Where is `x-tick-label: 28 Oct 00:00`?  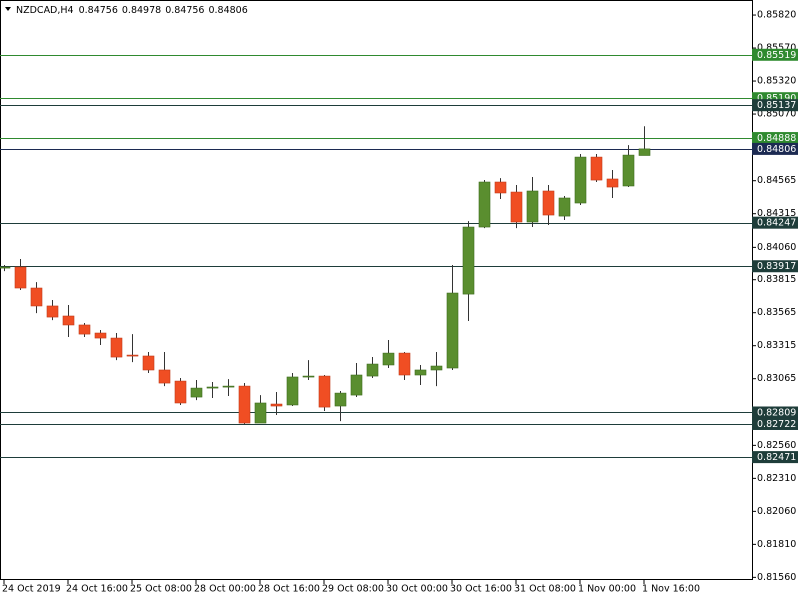 x-tick-label: 28 Oct 00:00 is located at coordinates (225, 589).